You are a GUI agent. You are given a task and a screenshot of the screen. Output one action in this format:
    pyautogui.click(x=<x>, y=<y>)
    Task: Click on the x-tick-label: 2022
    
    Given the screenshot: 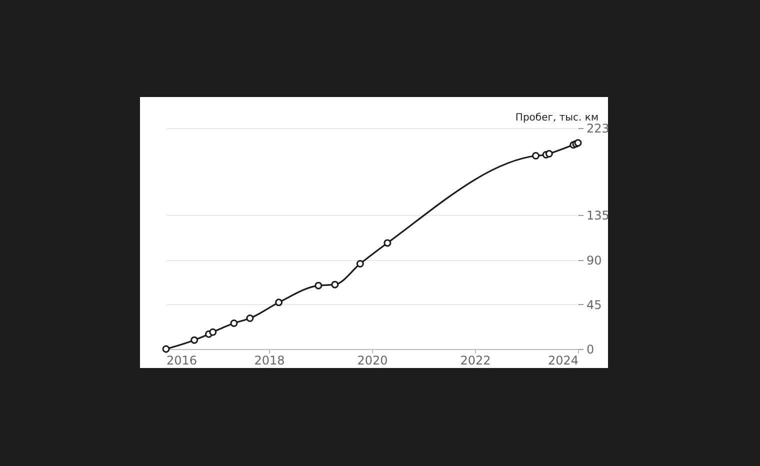 What is the action you would take?
    pyautogui.click(x=475, y=361)
    